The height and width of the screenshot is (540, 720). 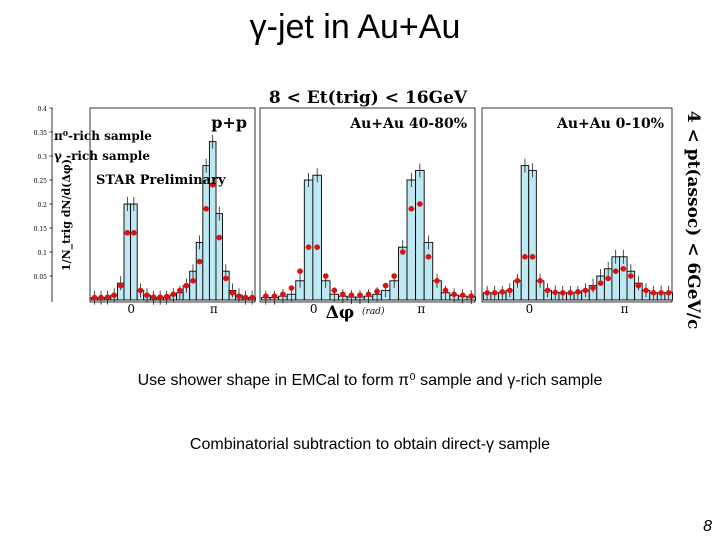 What do you see at coordinates (229, 122) in the screenshot?
I see `panel-label: p+p` at bounding box center [229, 122].